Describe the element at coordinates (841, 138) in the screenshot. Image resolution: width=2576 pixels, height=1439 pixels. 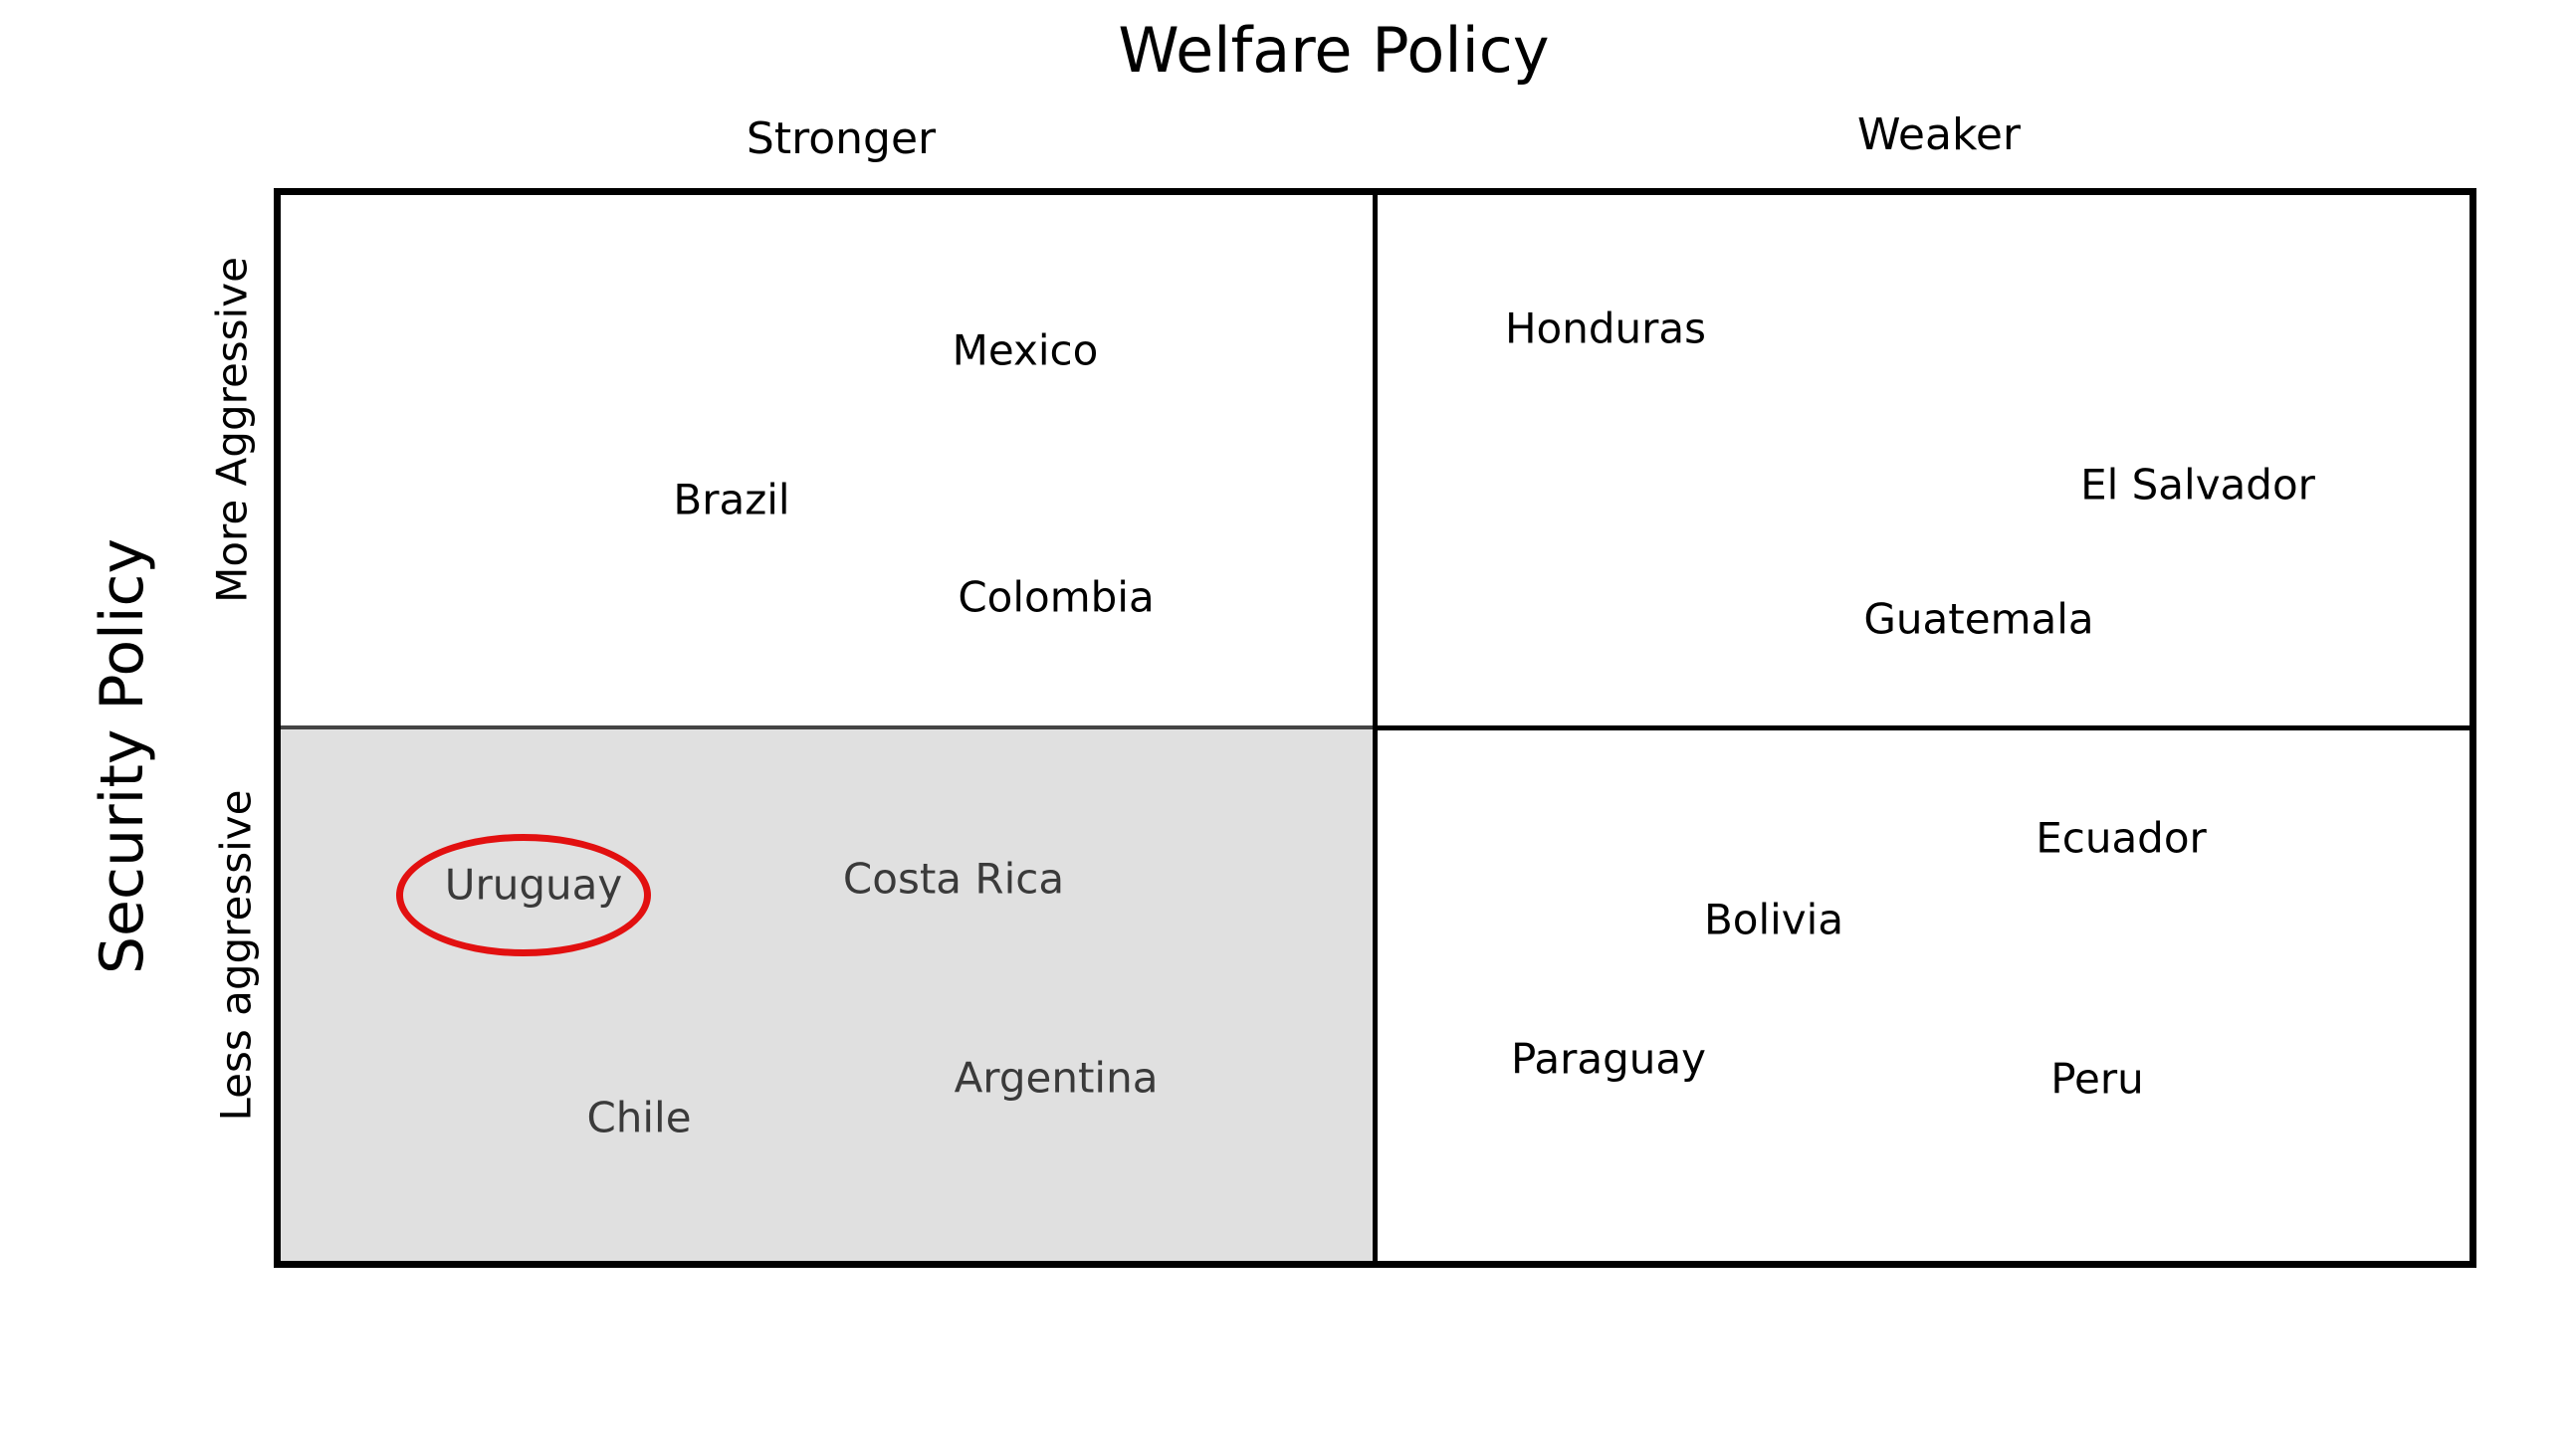
I see `column-label-stronger: Stronger` at that location.